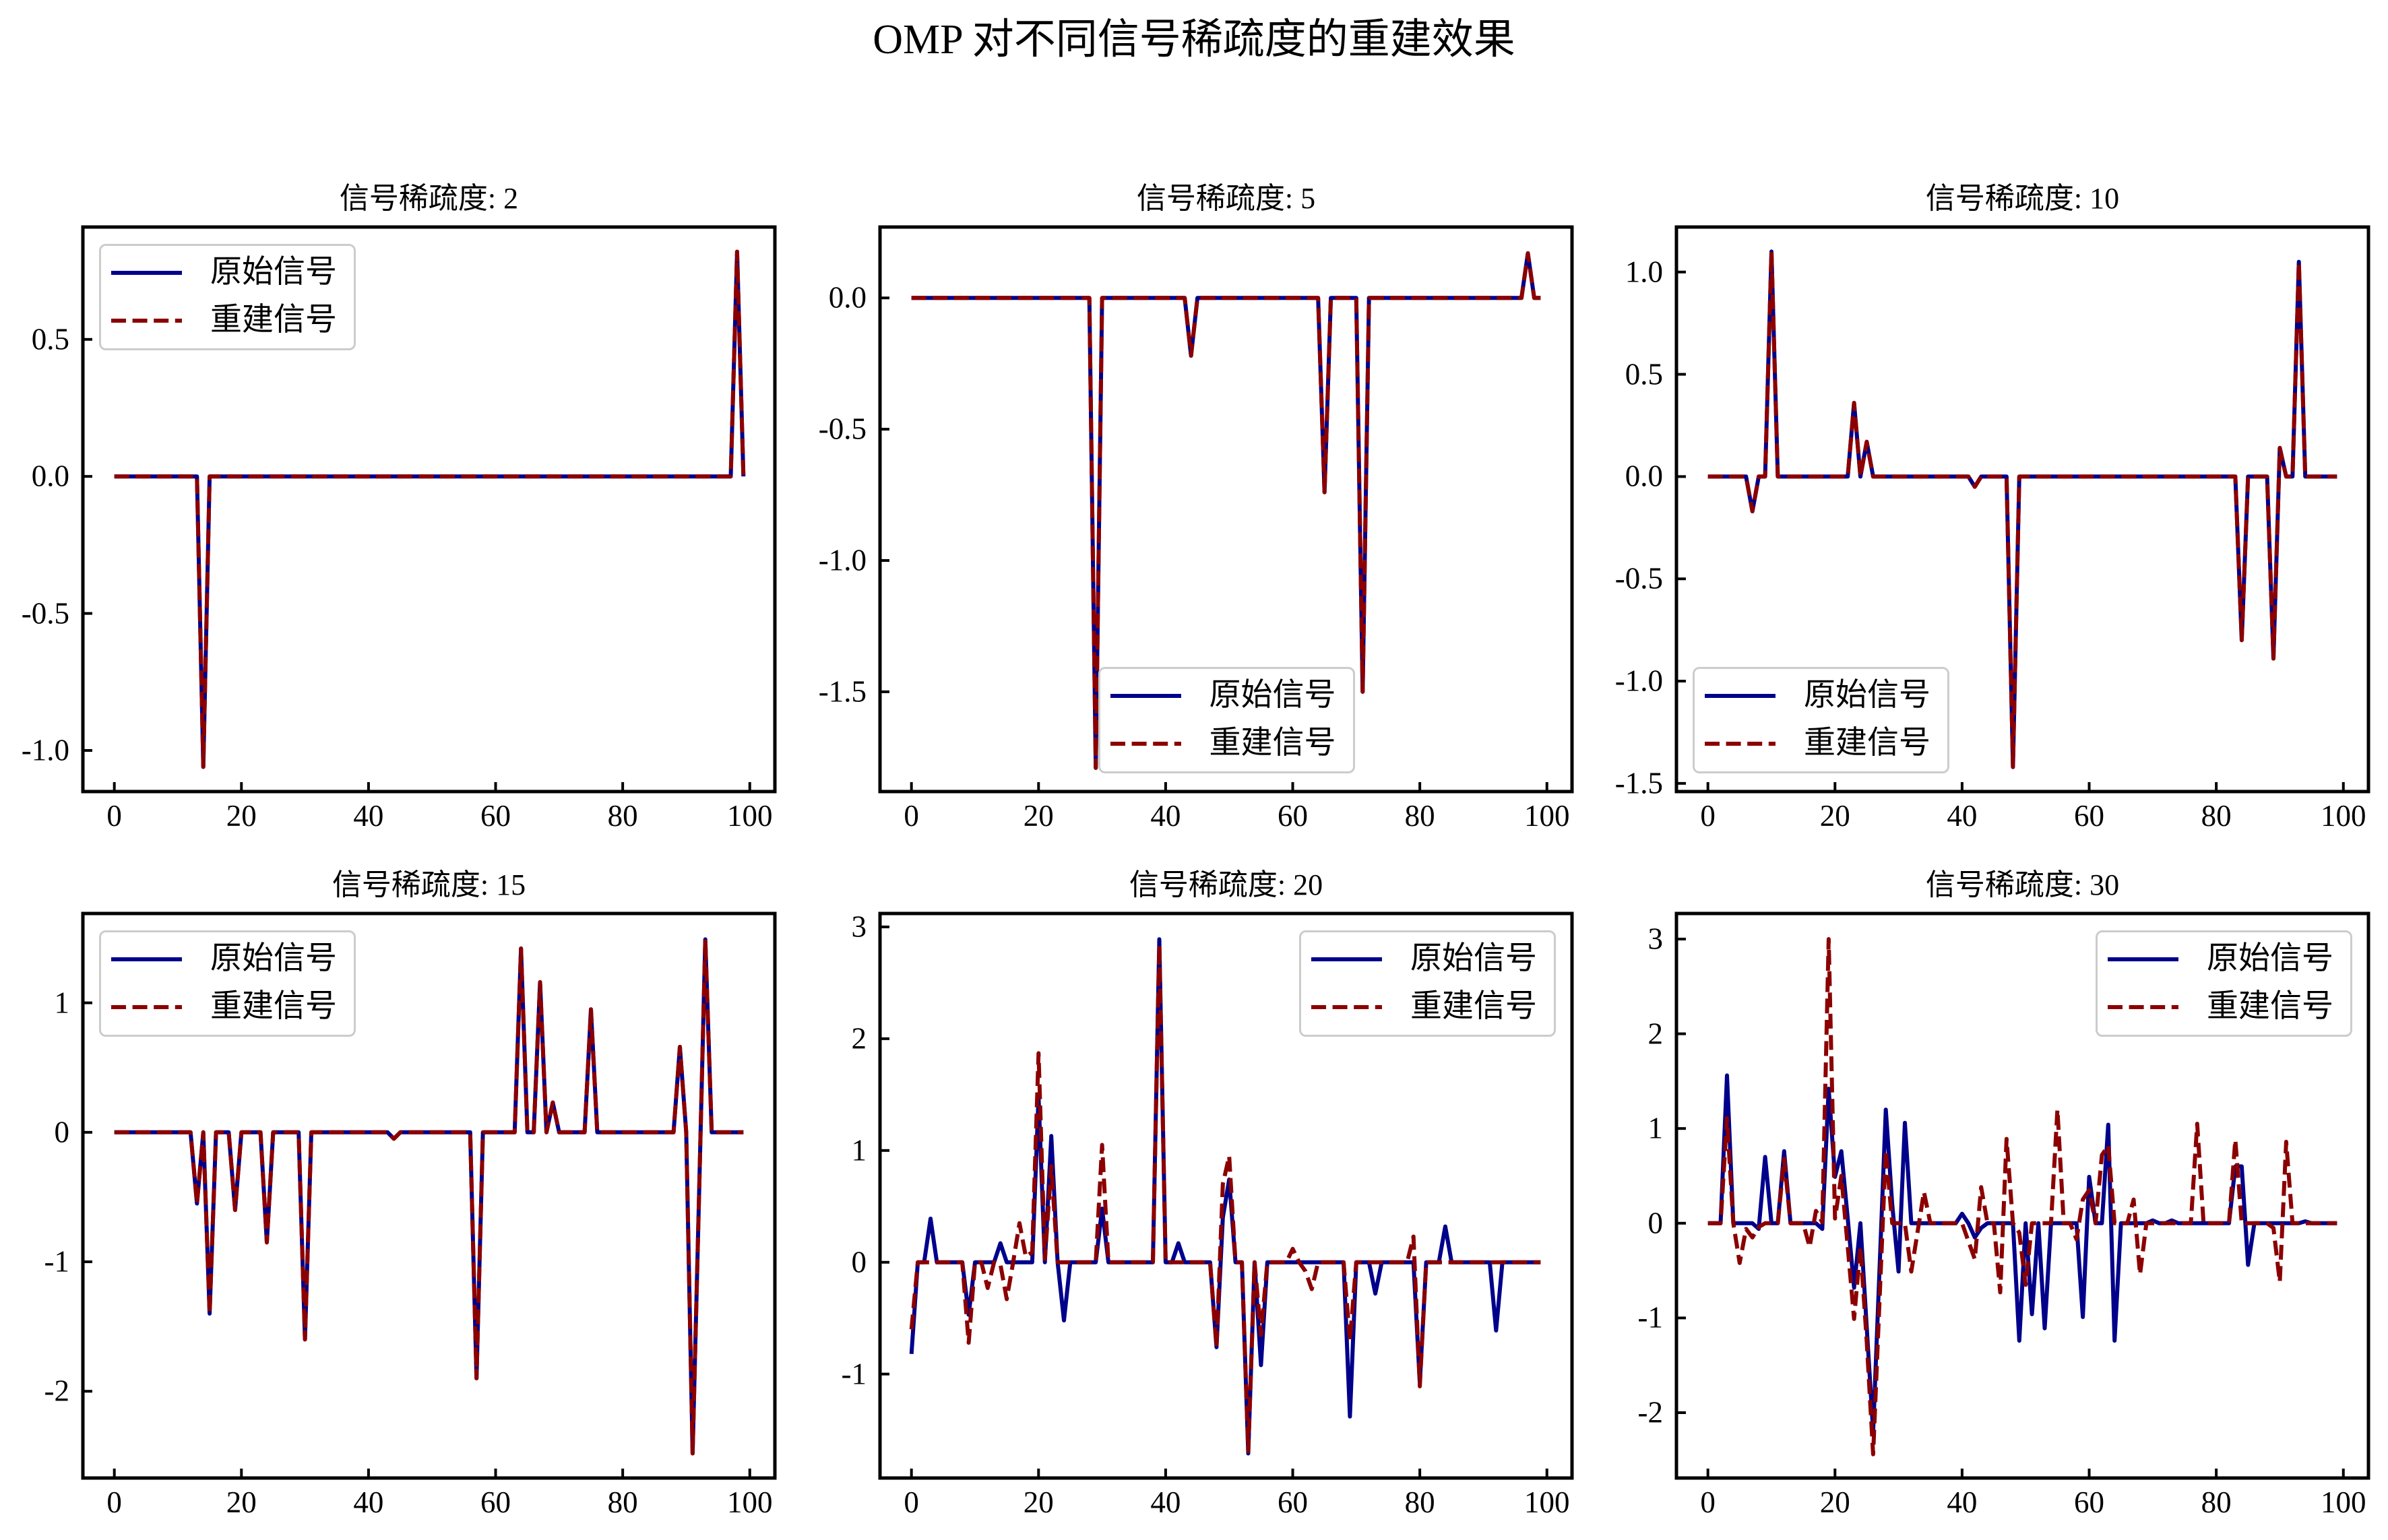 The height and width of the screenshot is (1540, 2388). Describe the element at coordinates (1226, 884) in the screenshot. I see `subplot-title: 信号稀疏度: 20` at that location.